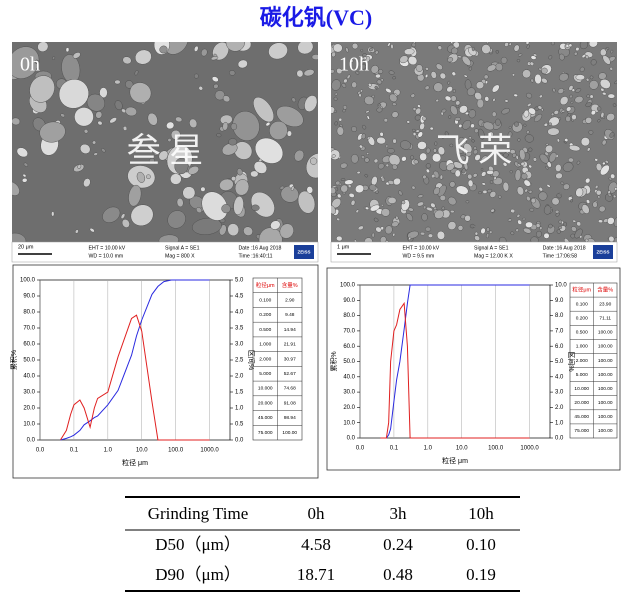  I want to click on sem-info: EHT = 10.00 kV, so click(107, 248).